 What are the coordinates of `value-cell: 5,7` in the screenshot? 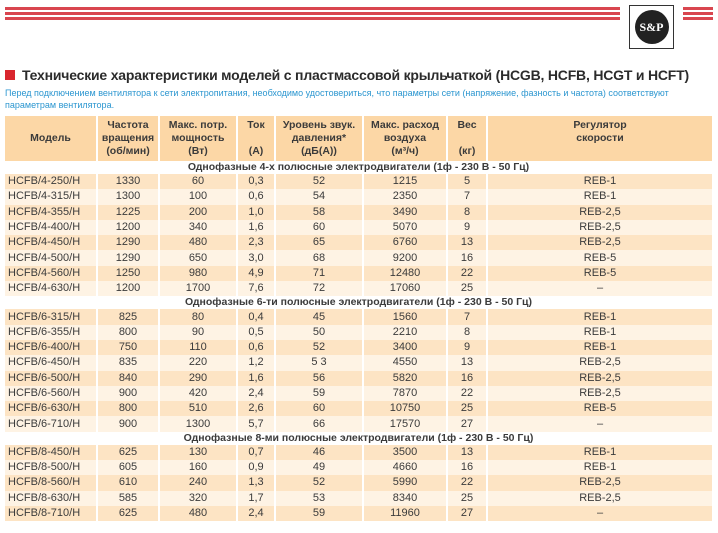 It's located at (256, 424).